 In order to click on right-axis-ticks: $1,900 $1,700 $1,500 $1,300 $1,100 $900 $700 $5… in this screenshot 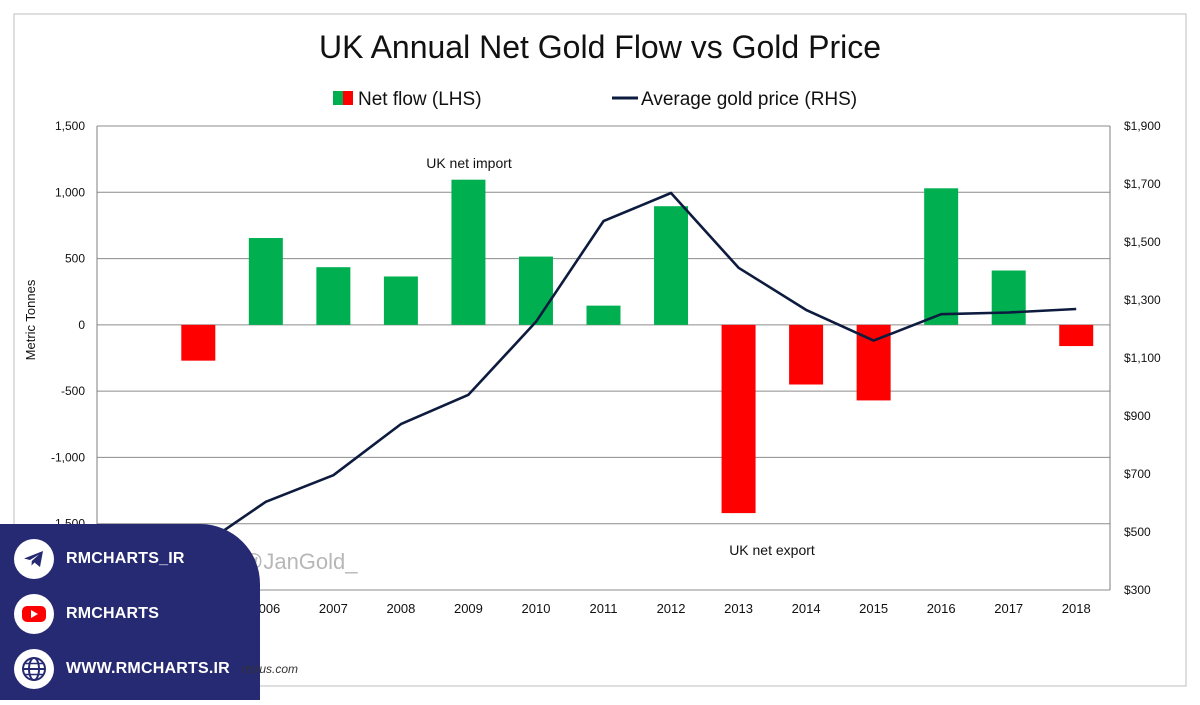, I will do `click(1142, 358)`.